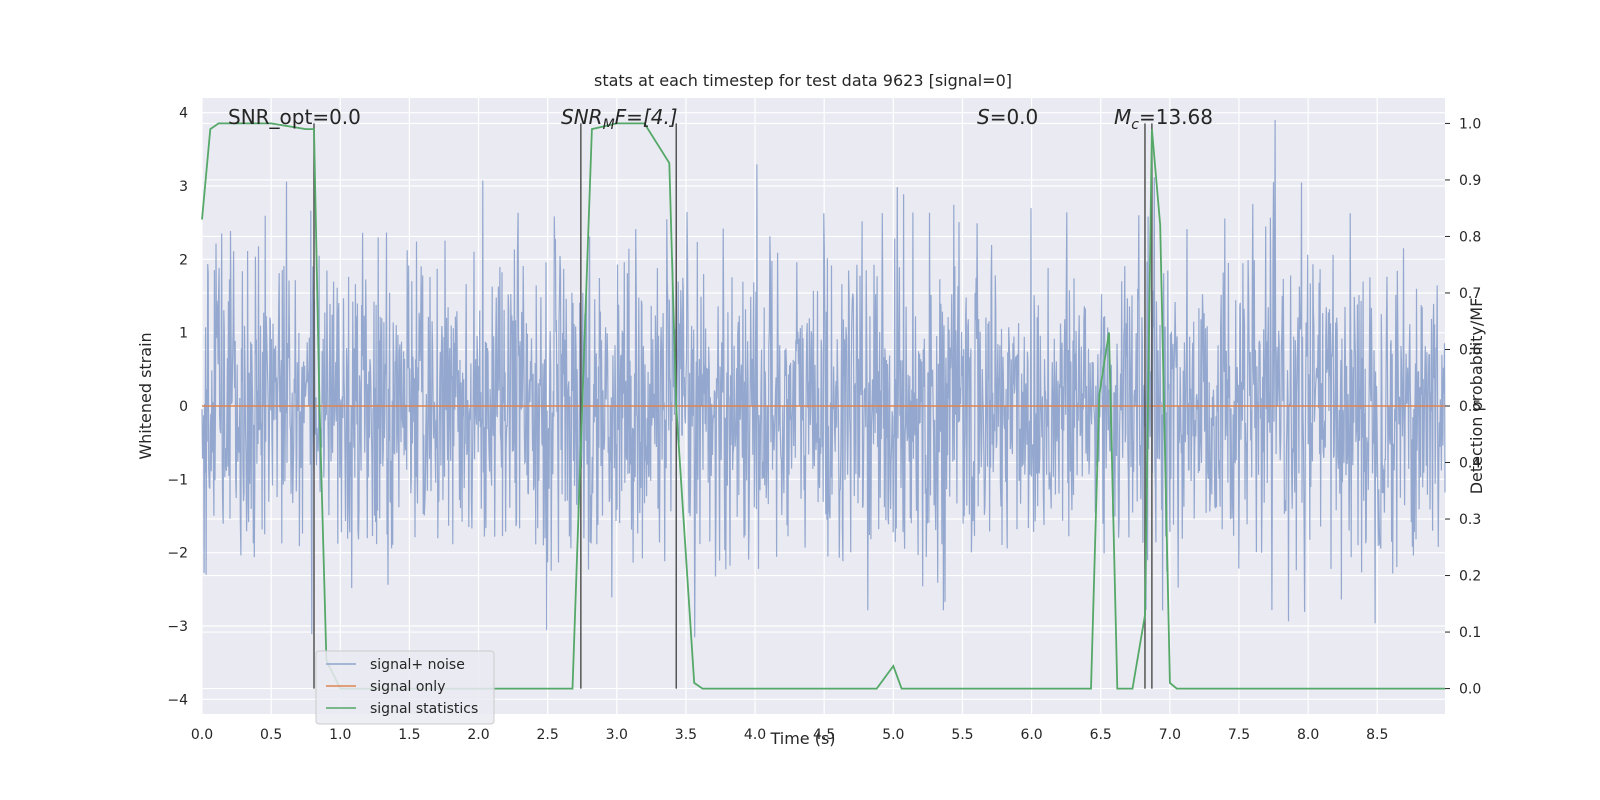 The image size is (1600, 800). I want to click on right-y-tick-label: 0.8, so click(1470, 237).